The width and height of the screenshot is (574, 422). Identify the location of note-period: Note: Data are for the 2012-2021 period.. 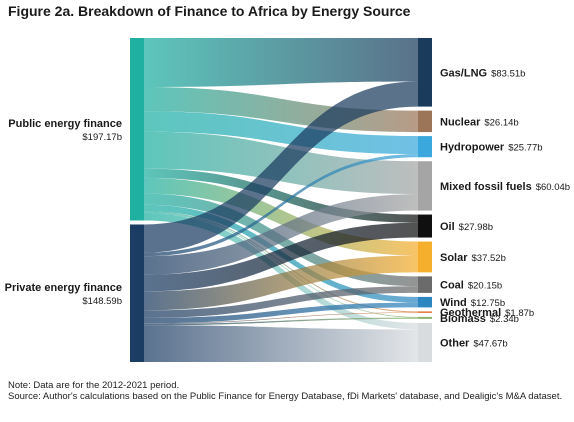
(94, 385).